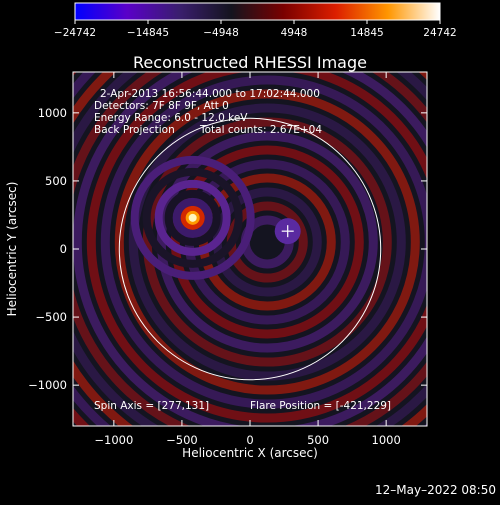 Image resolution: width=500 pixels, height=505 pixels. I want to click on colorbar-tick-label: 14845, so click(366, 33).